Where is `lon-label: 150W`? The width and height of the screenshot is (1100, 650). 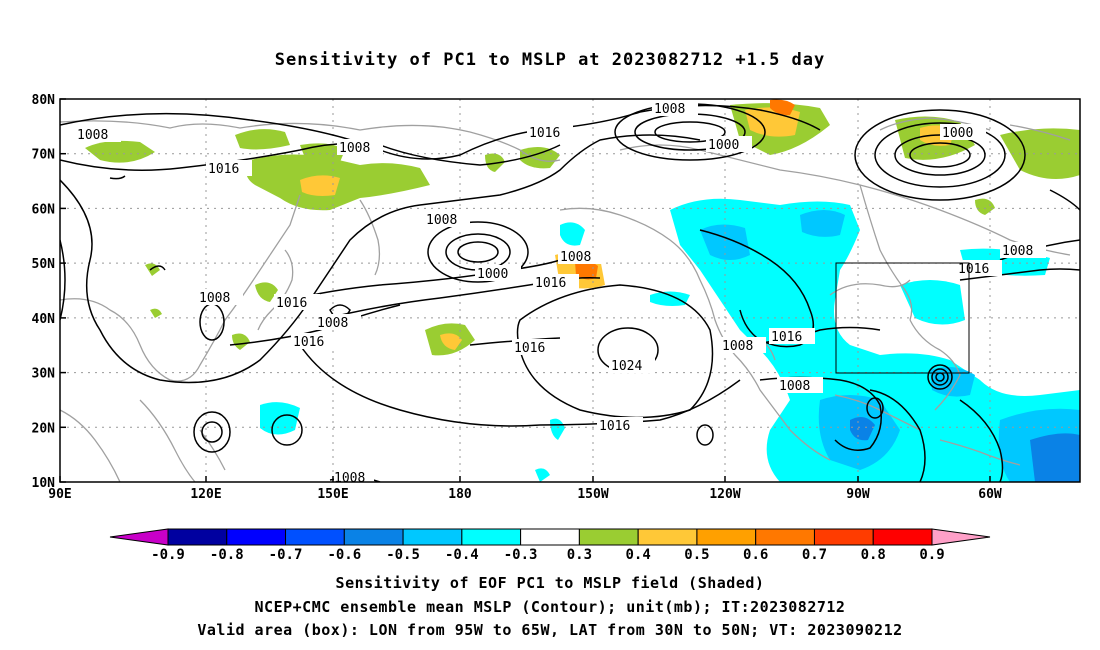 lon-label: 150W is located at coordinates (592, 494).